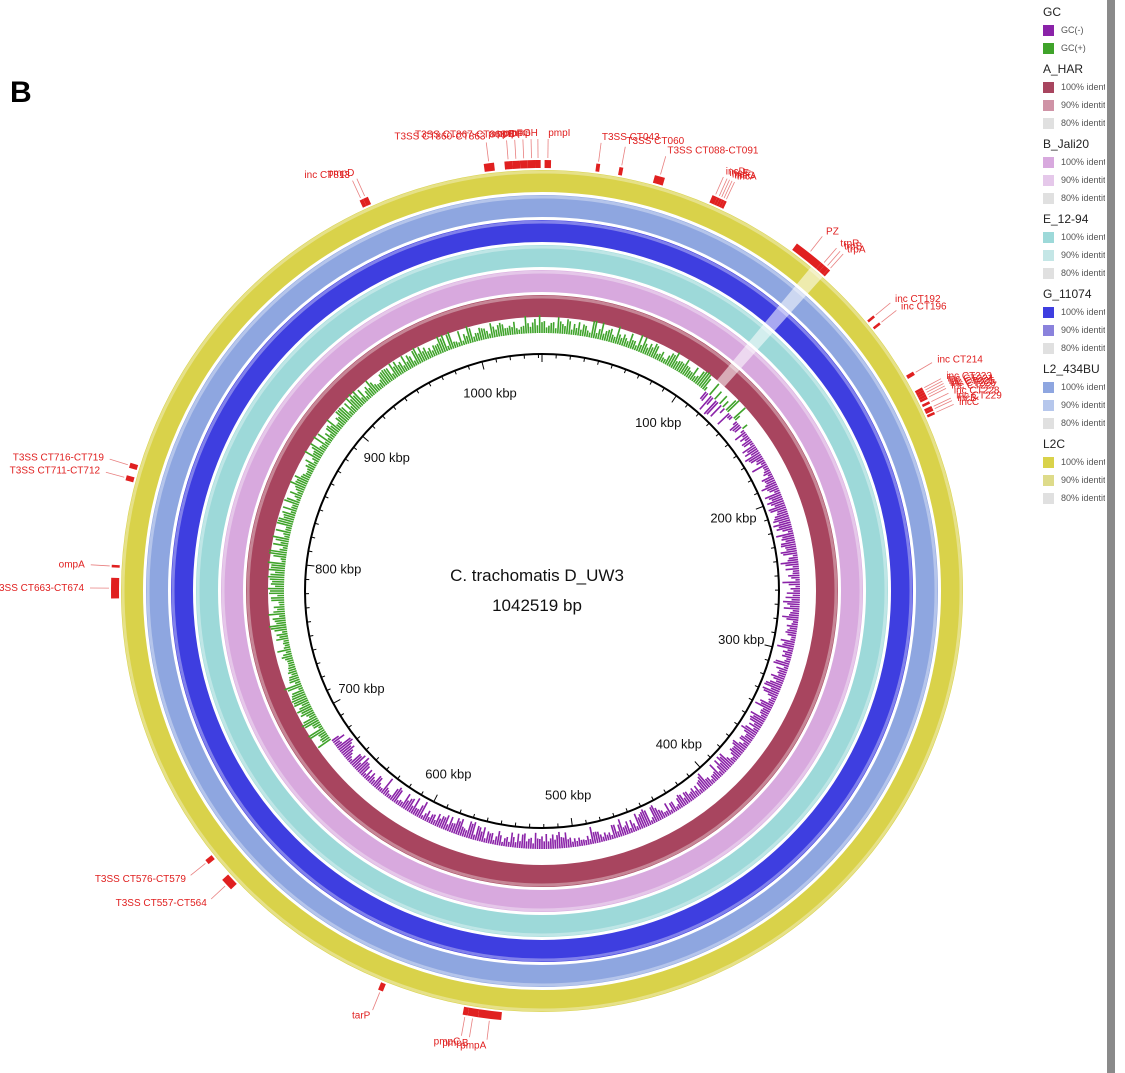 The height and width of the screenshot is (1073, 1125). I want to click on feature-label: trpA, so click(856, 249).